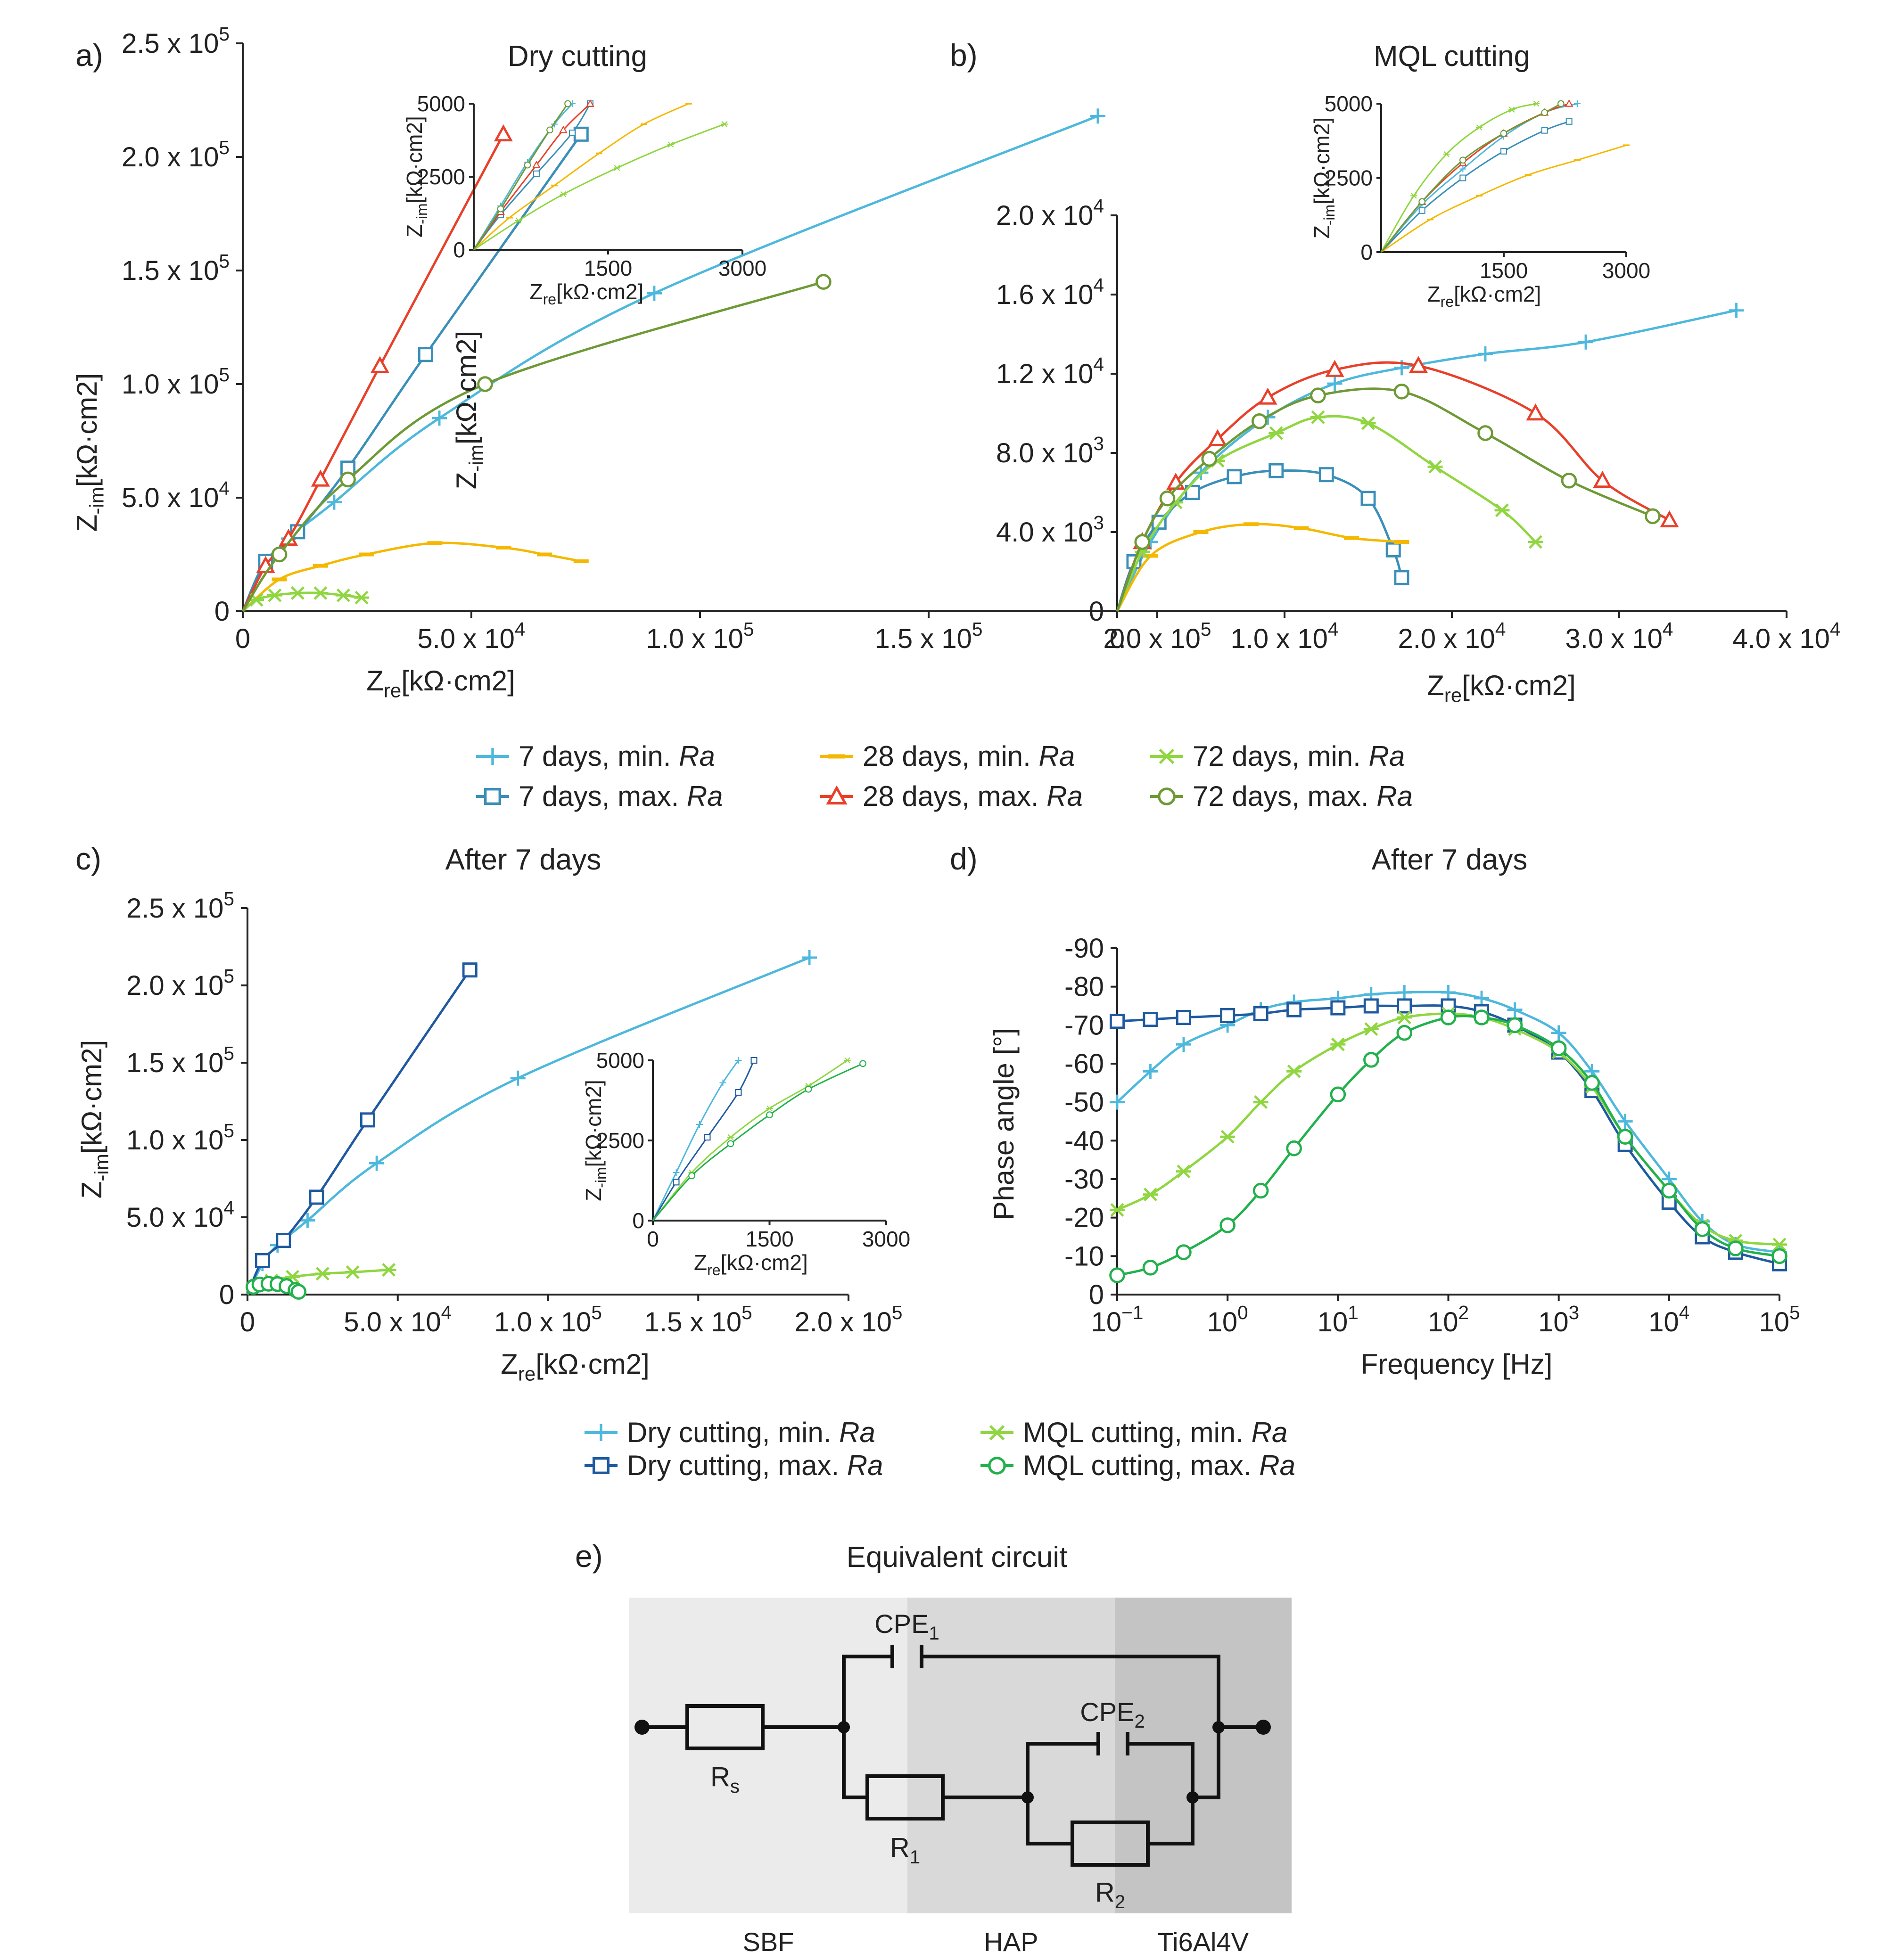 The image size is (1878, 1960). What do you see at coordinates (1299, 756) in the screenshot?
I see `legend-label: 72 days, min. Ra` at bounding box center [1299, 756].